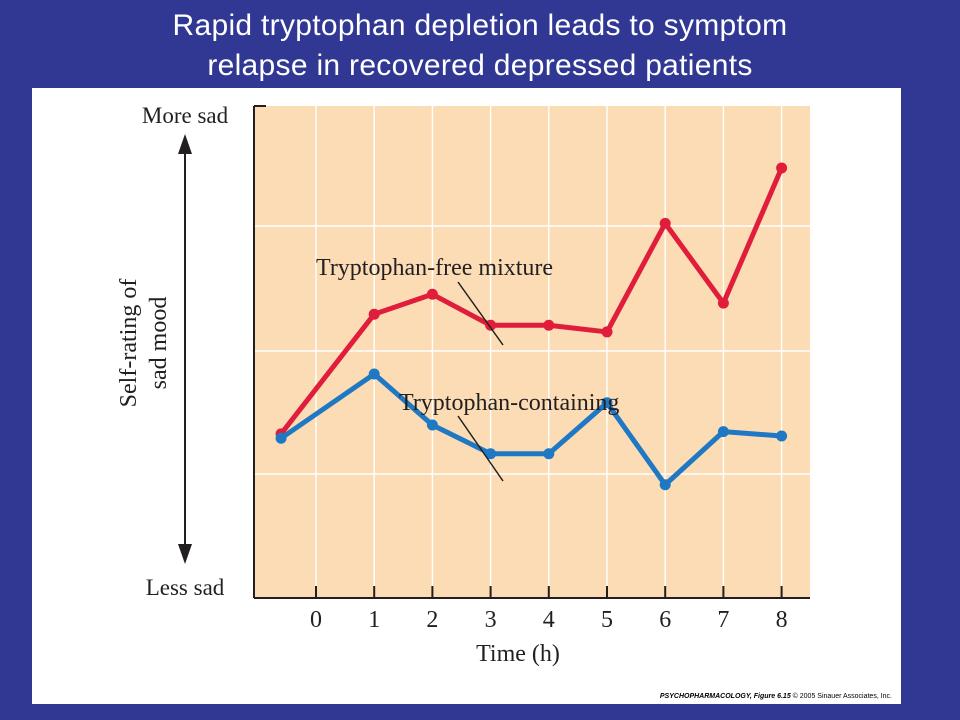 The height and width of the screenshot is (720, 960). What do you see at coordinates (665, 620) in the screenshot?
I see `x-tick-label: 6` at bounding box center [665, 620].